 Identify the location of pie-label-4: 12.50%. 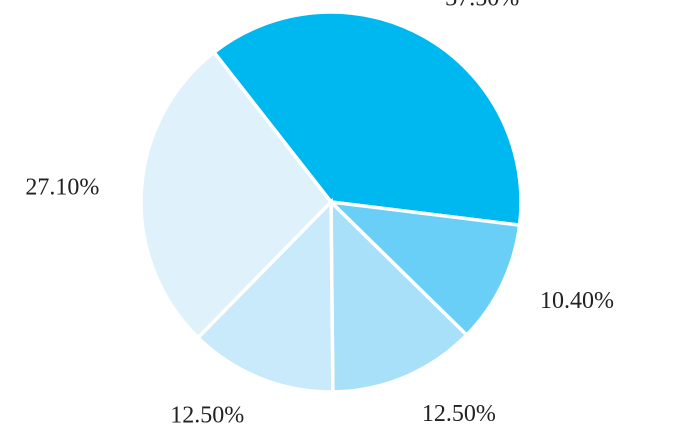
(207, 416).